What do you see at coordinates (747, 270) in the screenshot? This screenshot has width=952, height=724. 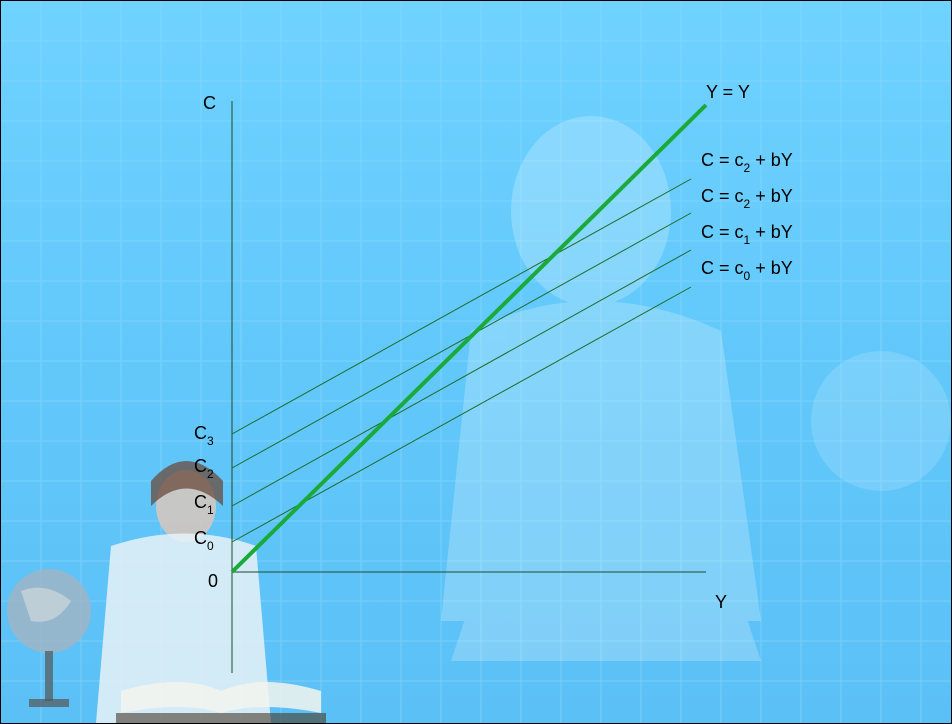 I see `equation-label-line-4: C = c0 + bY` at bounding box center [747, 270].